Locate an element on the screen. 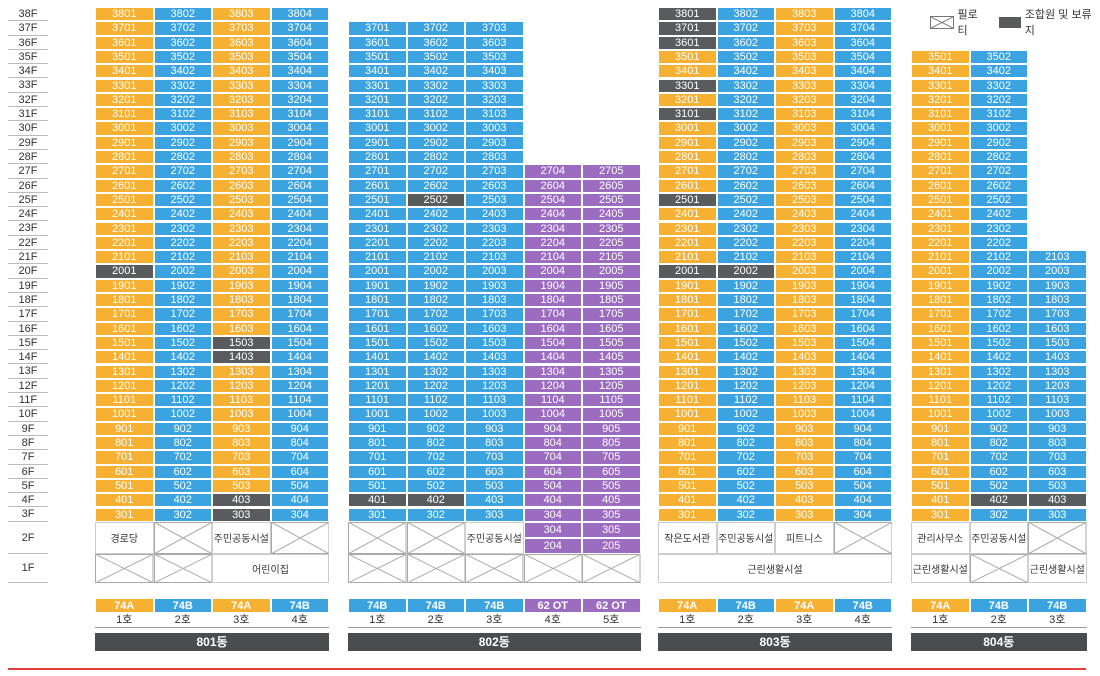 Image resolution: width=1100 pixels, height=676 pixels. unit-cell: 1201 is located at coordinates (124, 386).